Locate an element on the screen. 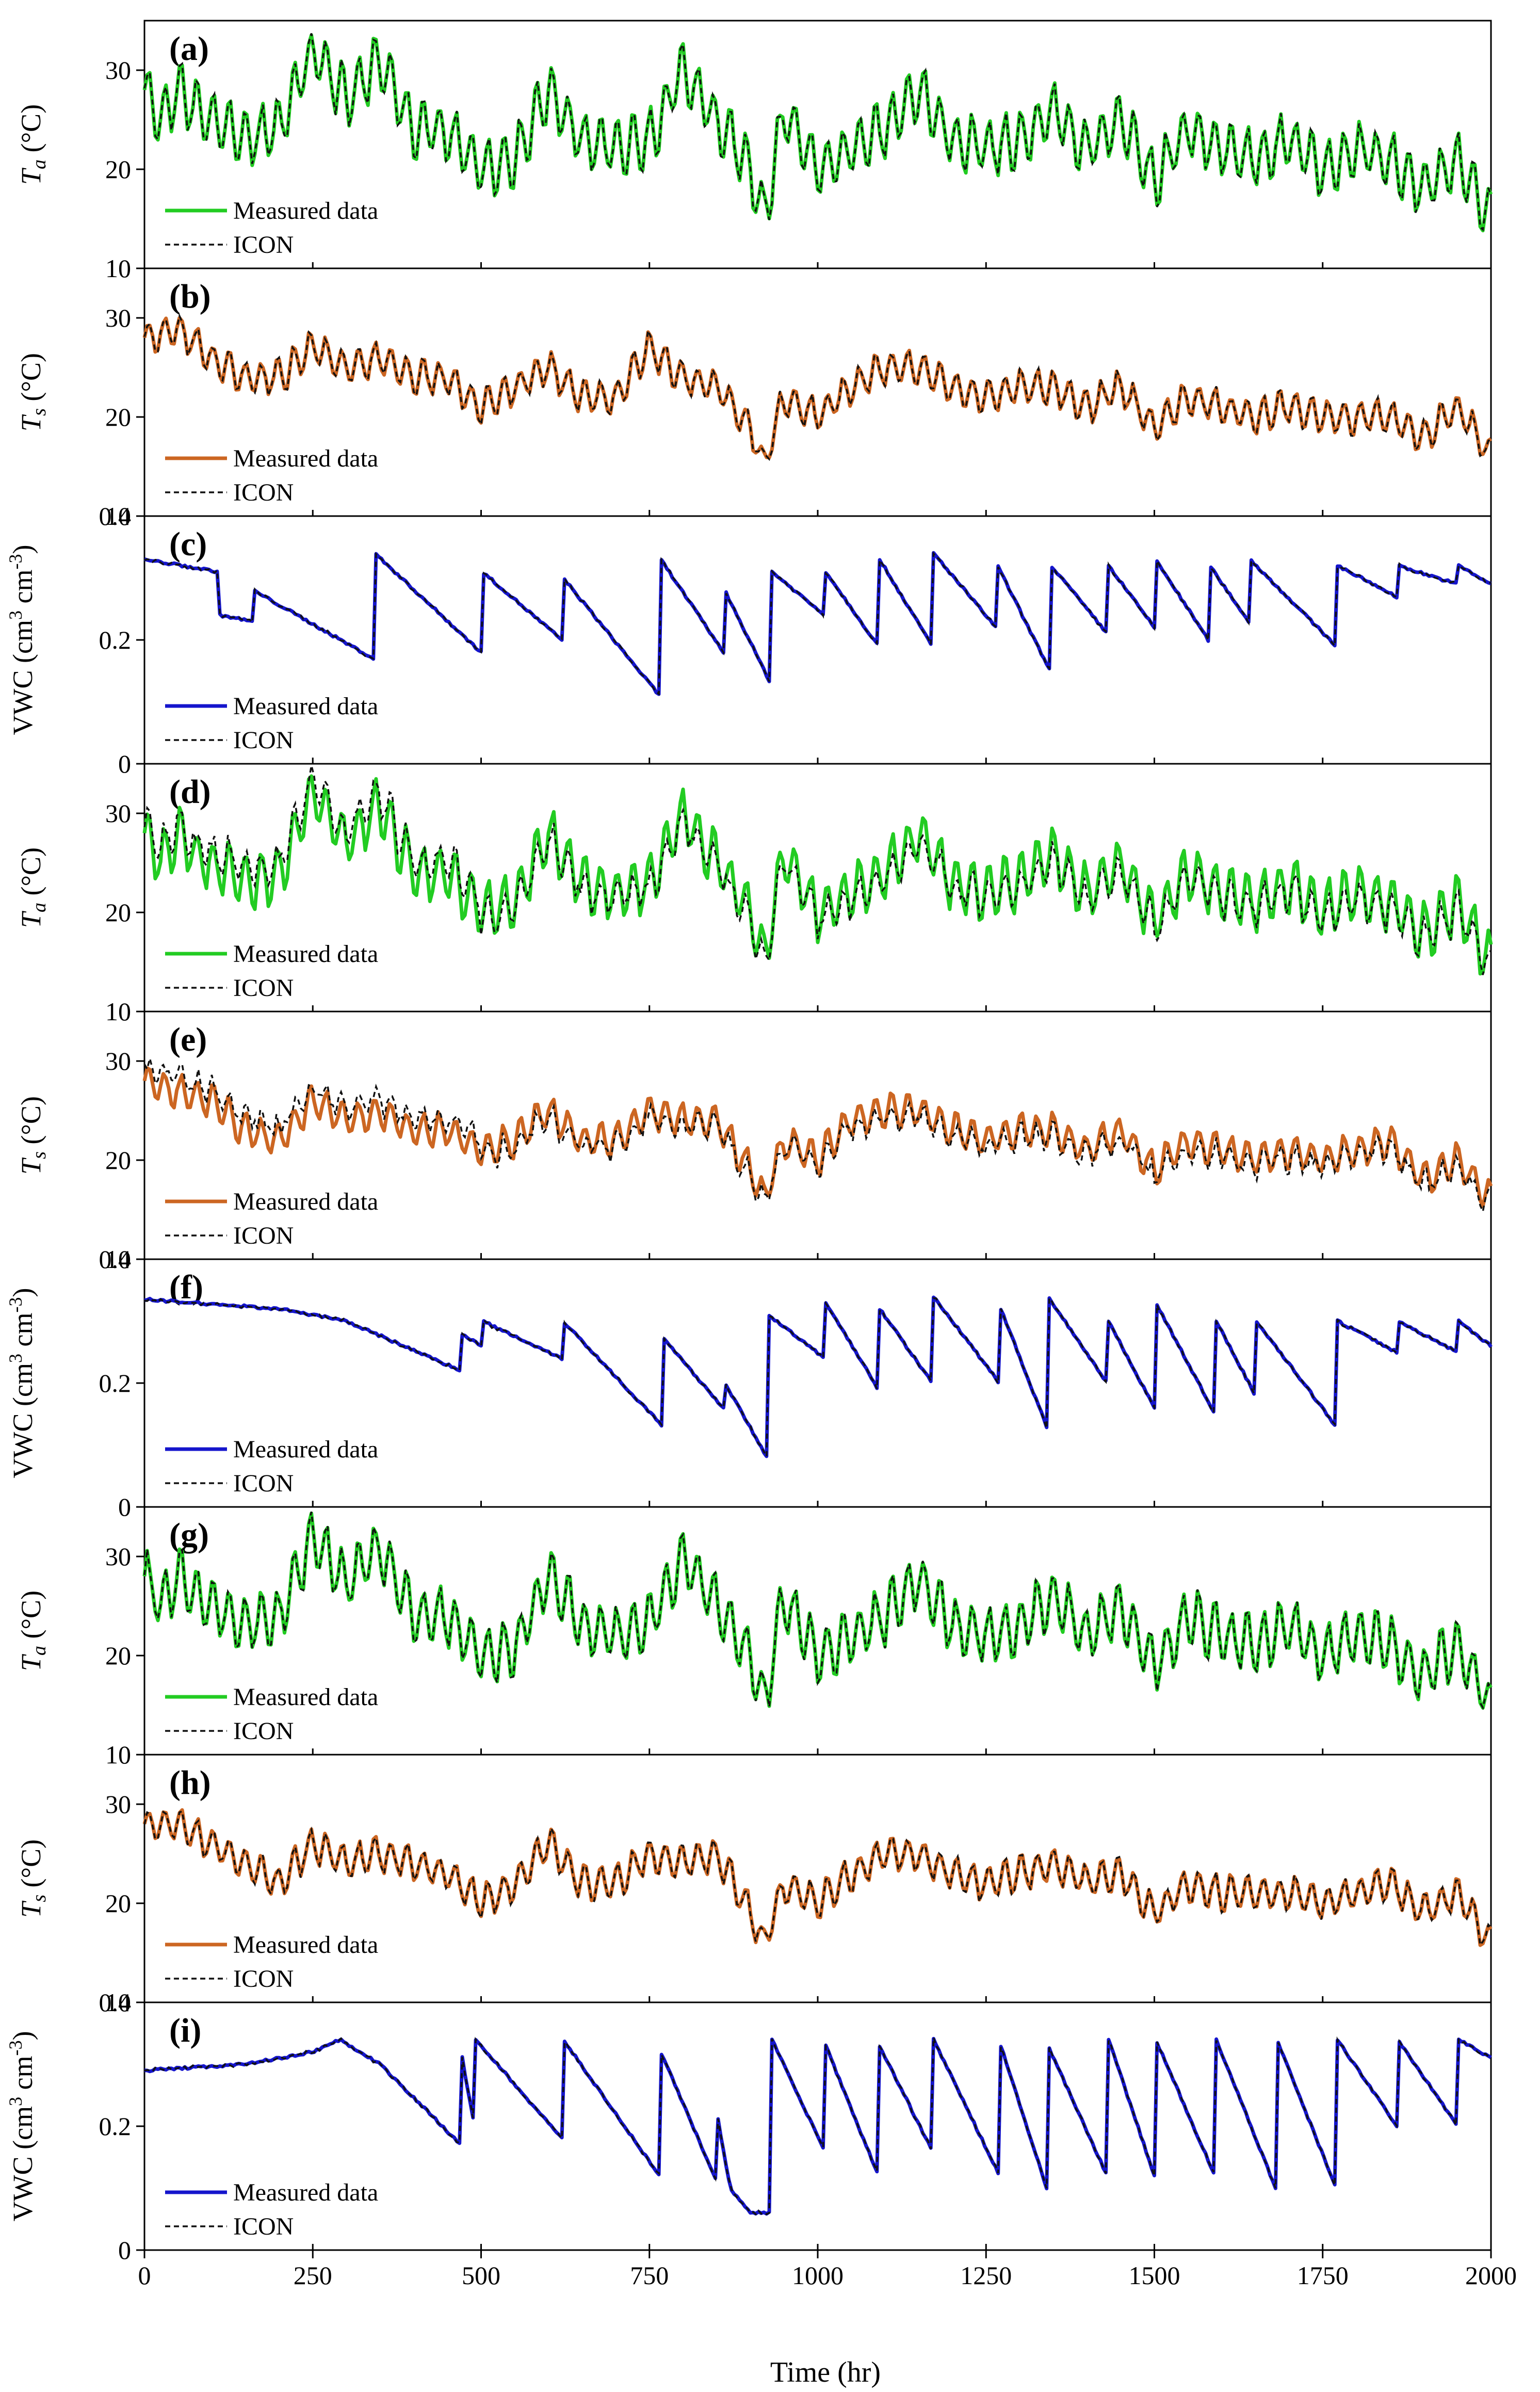 The height and width of the screenshot is (2392, 1540). panel-letter: (a) is located at coordinates (189, 49).